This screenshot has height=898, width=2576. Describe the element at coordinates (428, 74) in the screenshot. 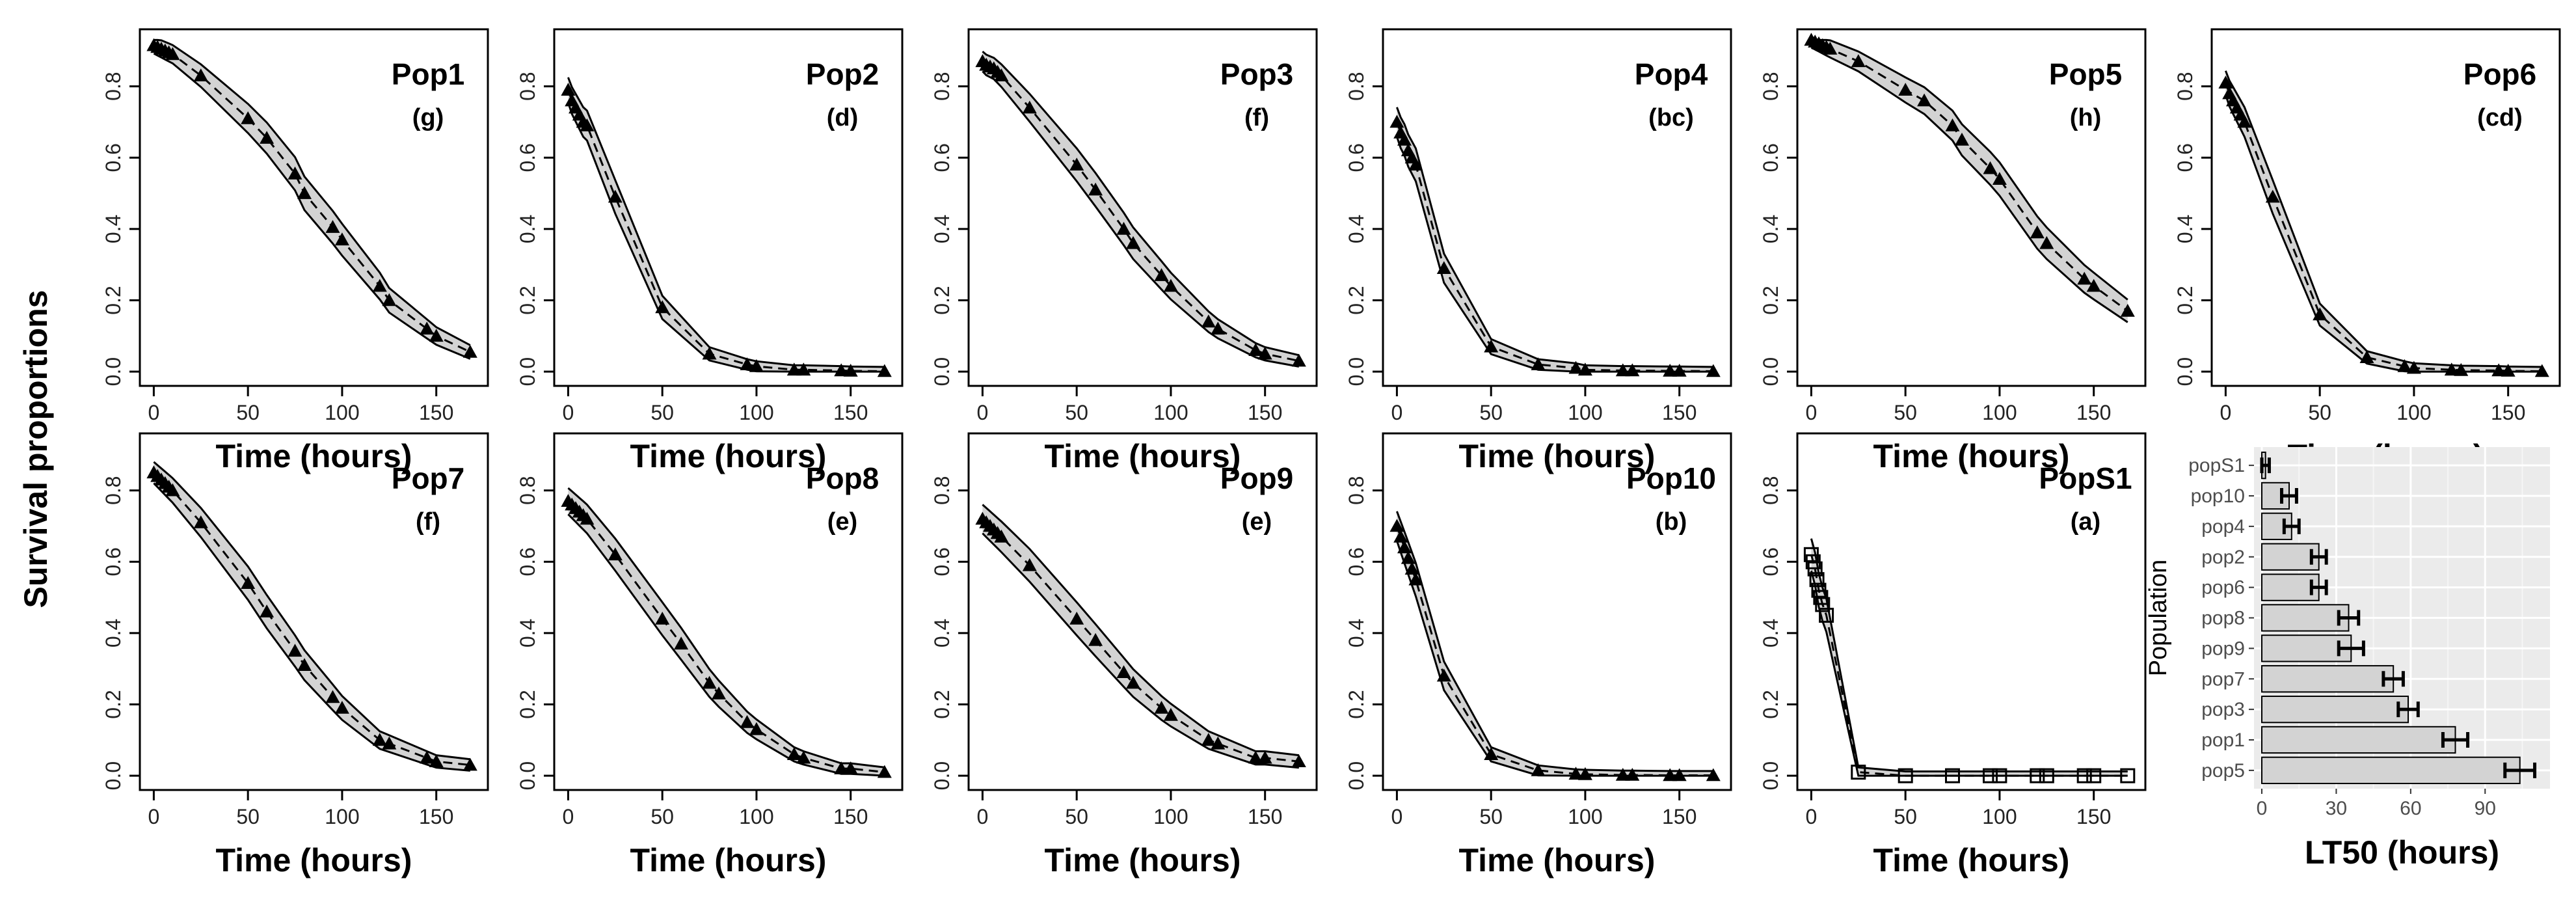

I see `panel-title: Pop1` at that location.